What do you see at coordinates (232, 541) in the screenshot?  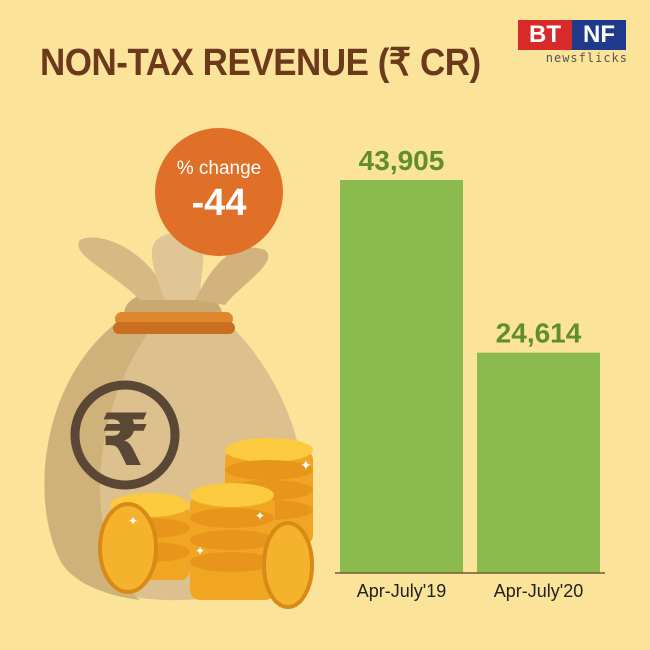 I see `coin-stack-middle` at bounding box center [232, 541].